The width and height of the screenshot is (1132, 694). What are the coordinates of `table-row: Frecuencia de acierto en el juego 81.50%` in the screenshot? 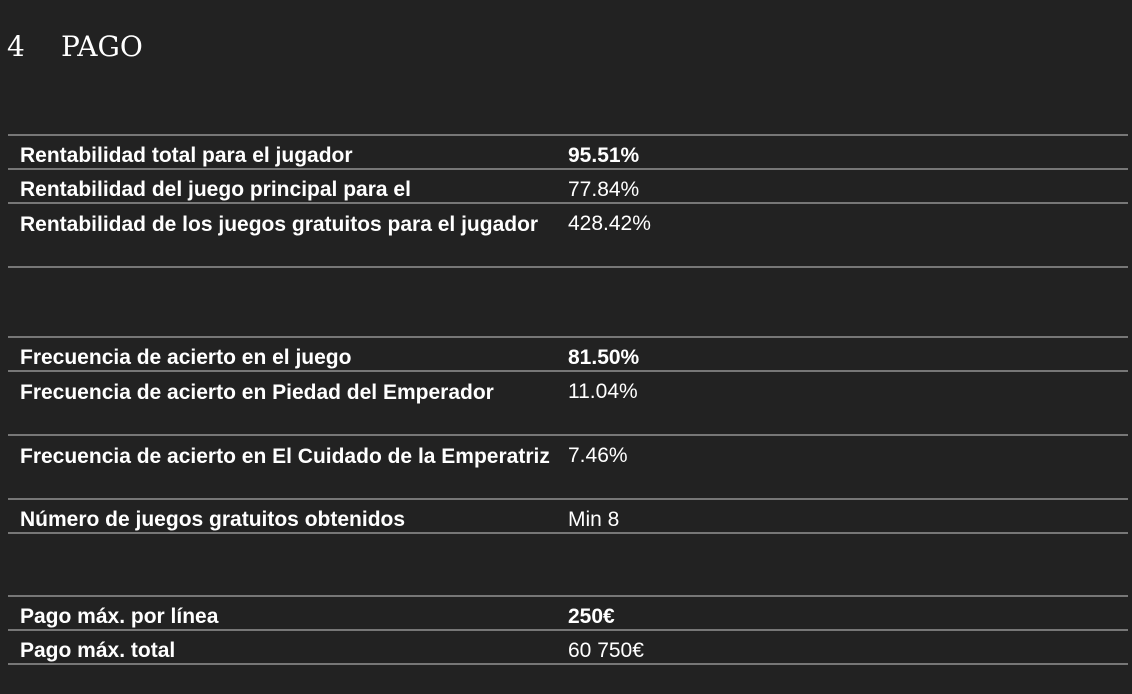 It's located at (568, 355).